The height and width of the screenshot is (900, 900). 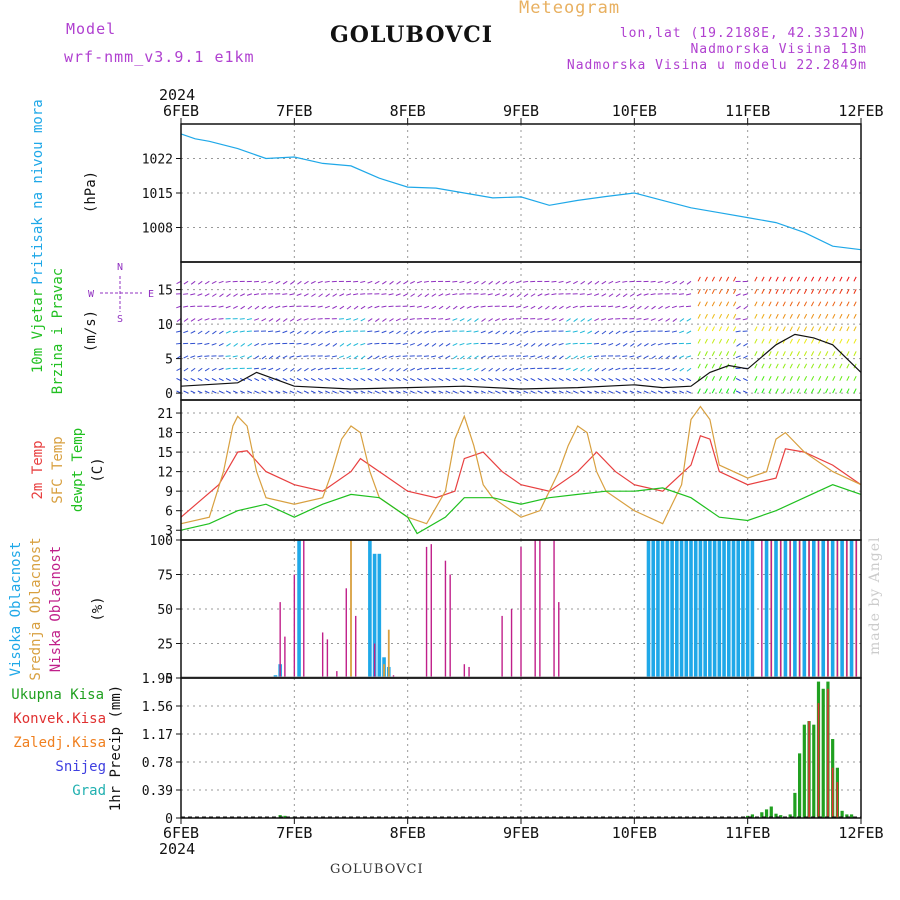 I want to click on ylabel-wind-unit: (m/s), so click(x=91, y=331).